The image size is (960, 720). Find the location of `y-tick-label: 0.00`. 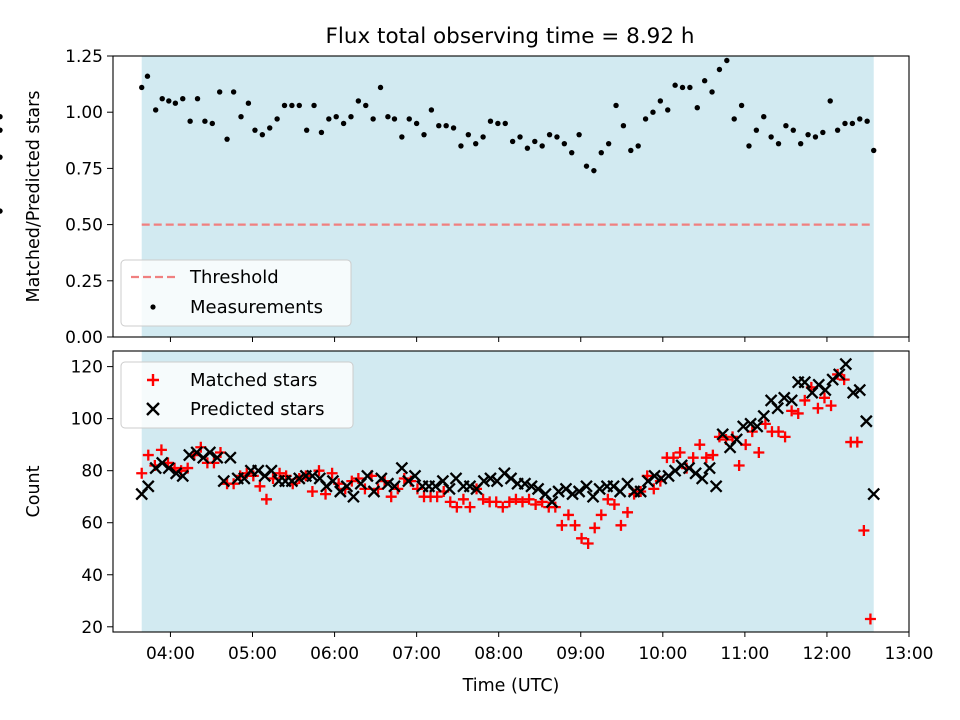

y-tick-label: 0.00 is located at coordinates (84, 338).